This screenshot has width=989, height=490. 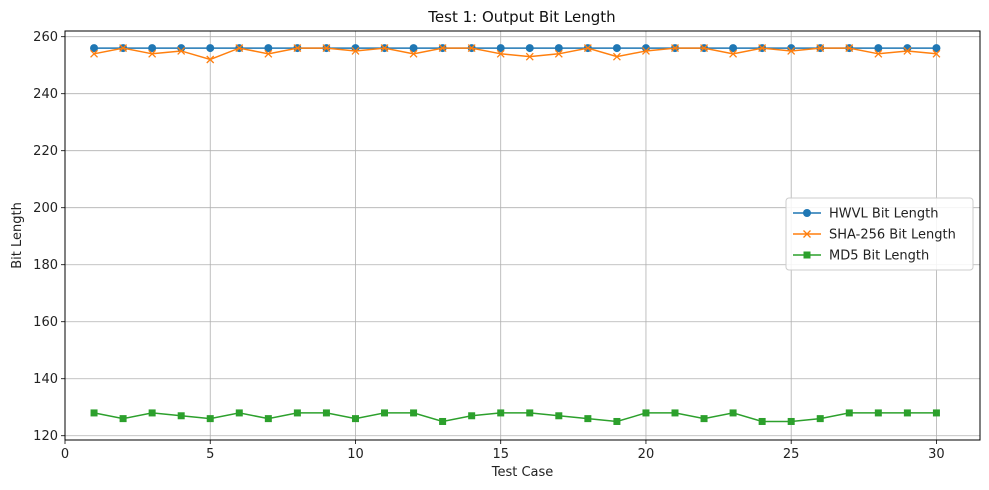 I want to click on legend-label: SHA-256 Bit Length, so click(x=892, y=235).